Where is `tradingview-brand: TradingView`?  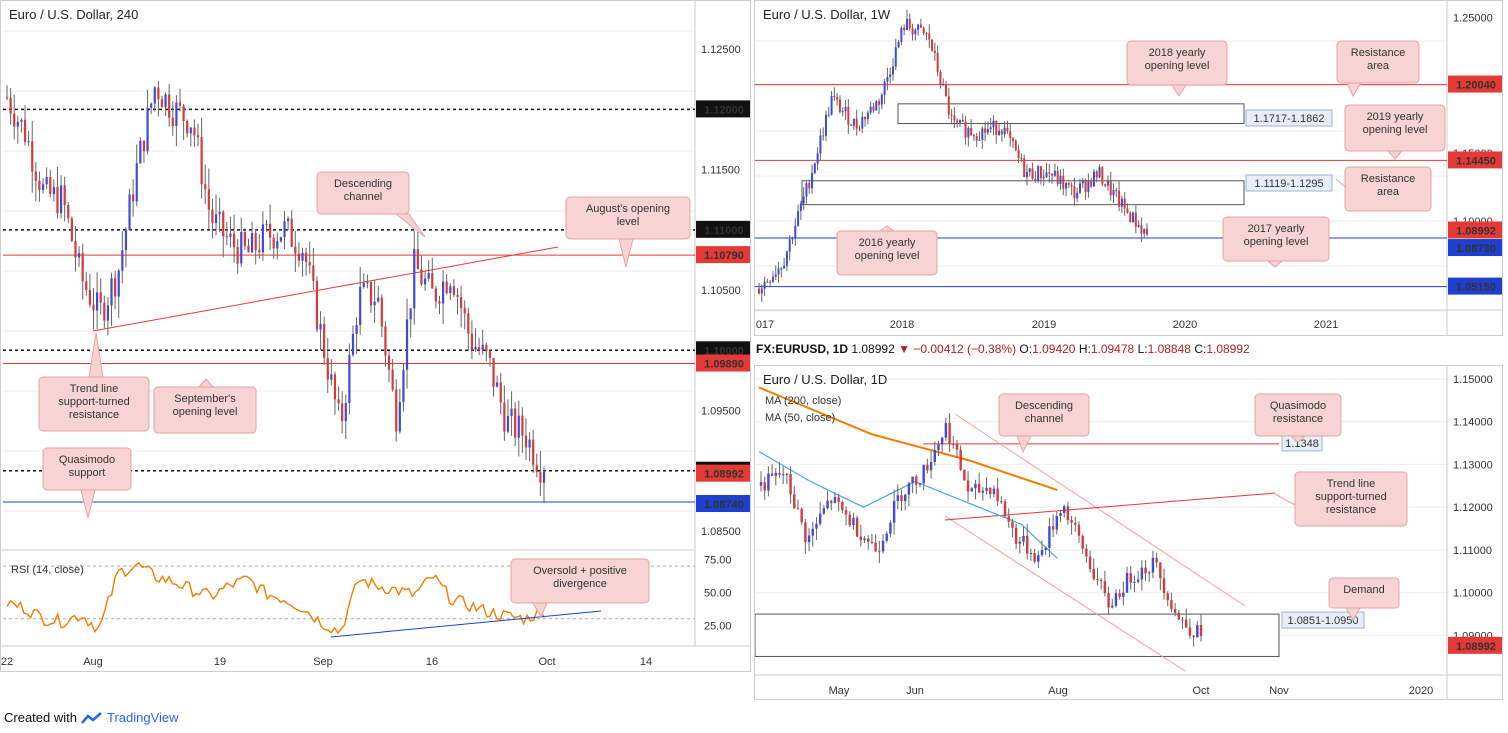
tradingview-brand: TradingView is located at coordinates (142, 717).